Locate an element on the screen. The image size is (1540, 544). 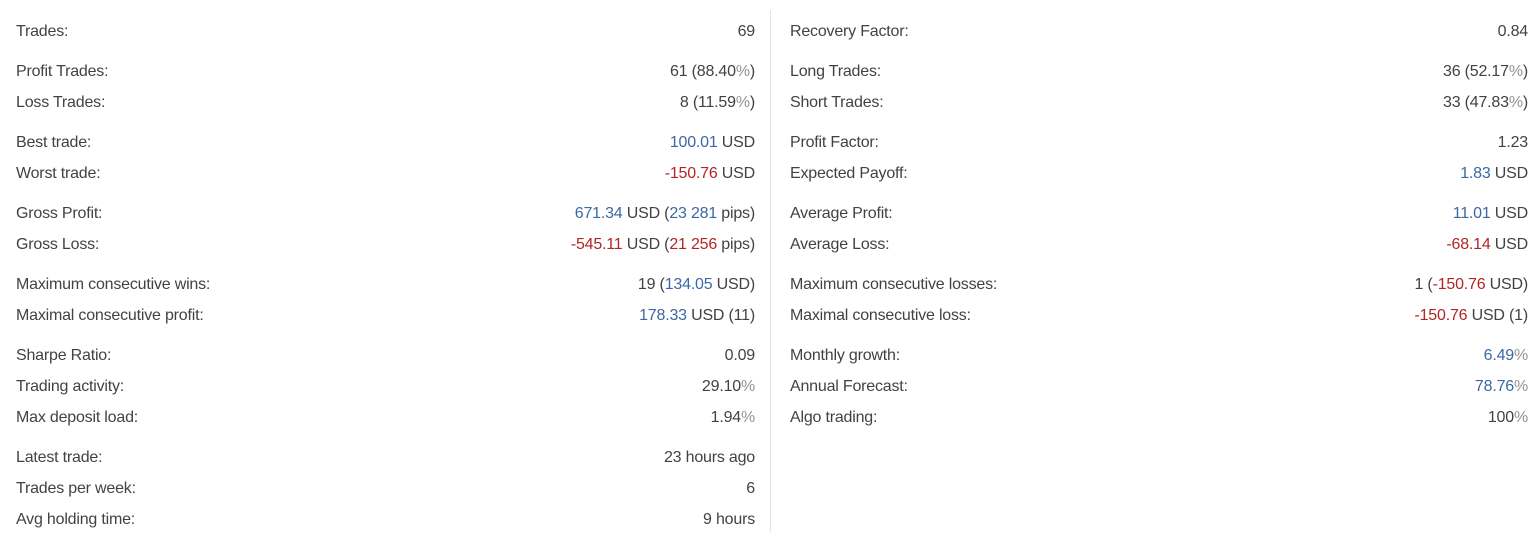
row-profit-factor: Profit Factor: 1.23 is located at coordinates (1159, 142).